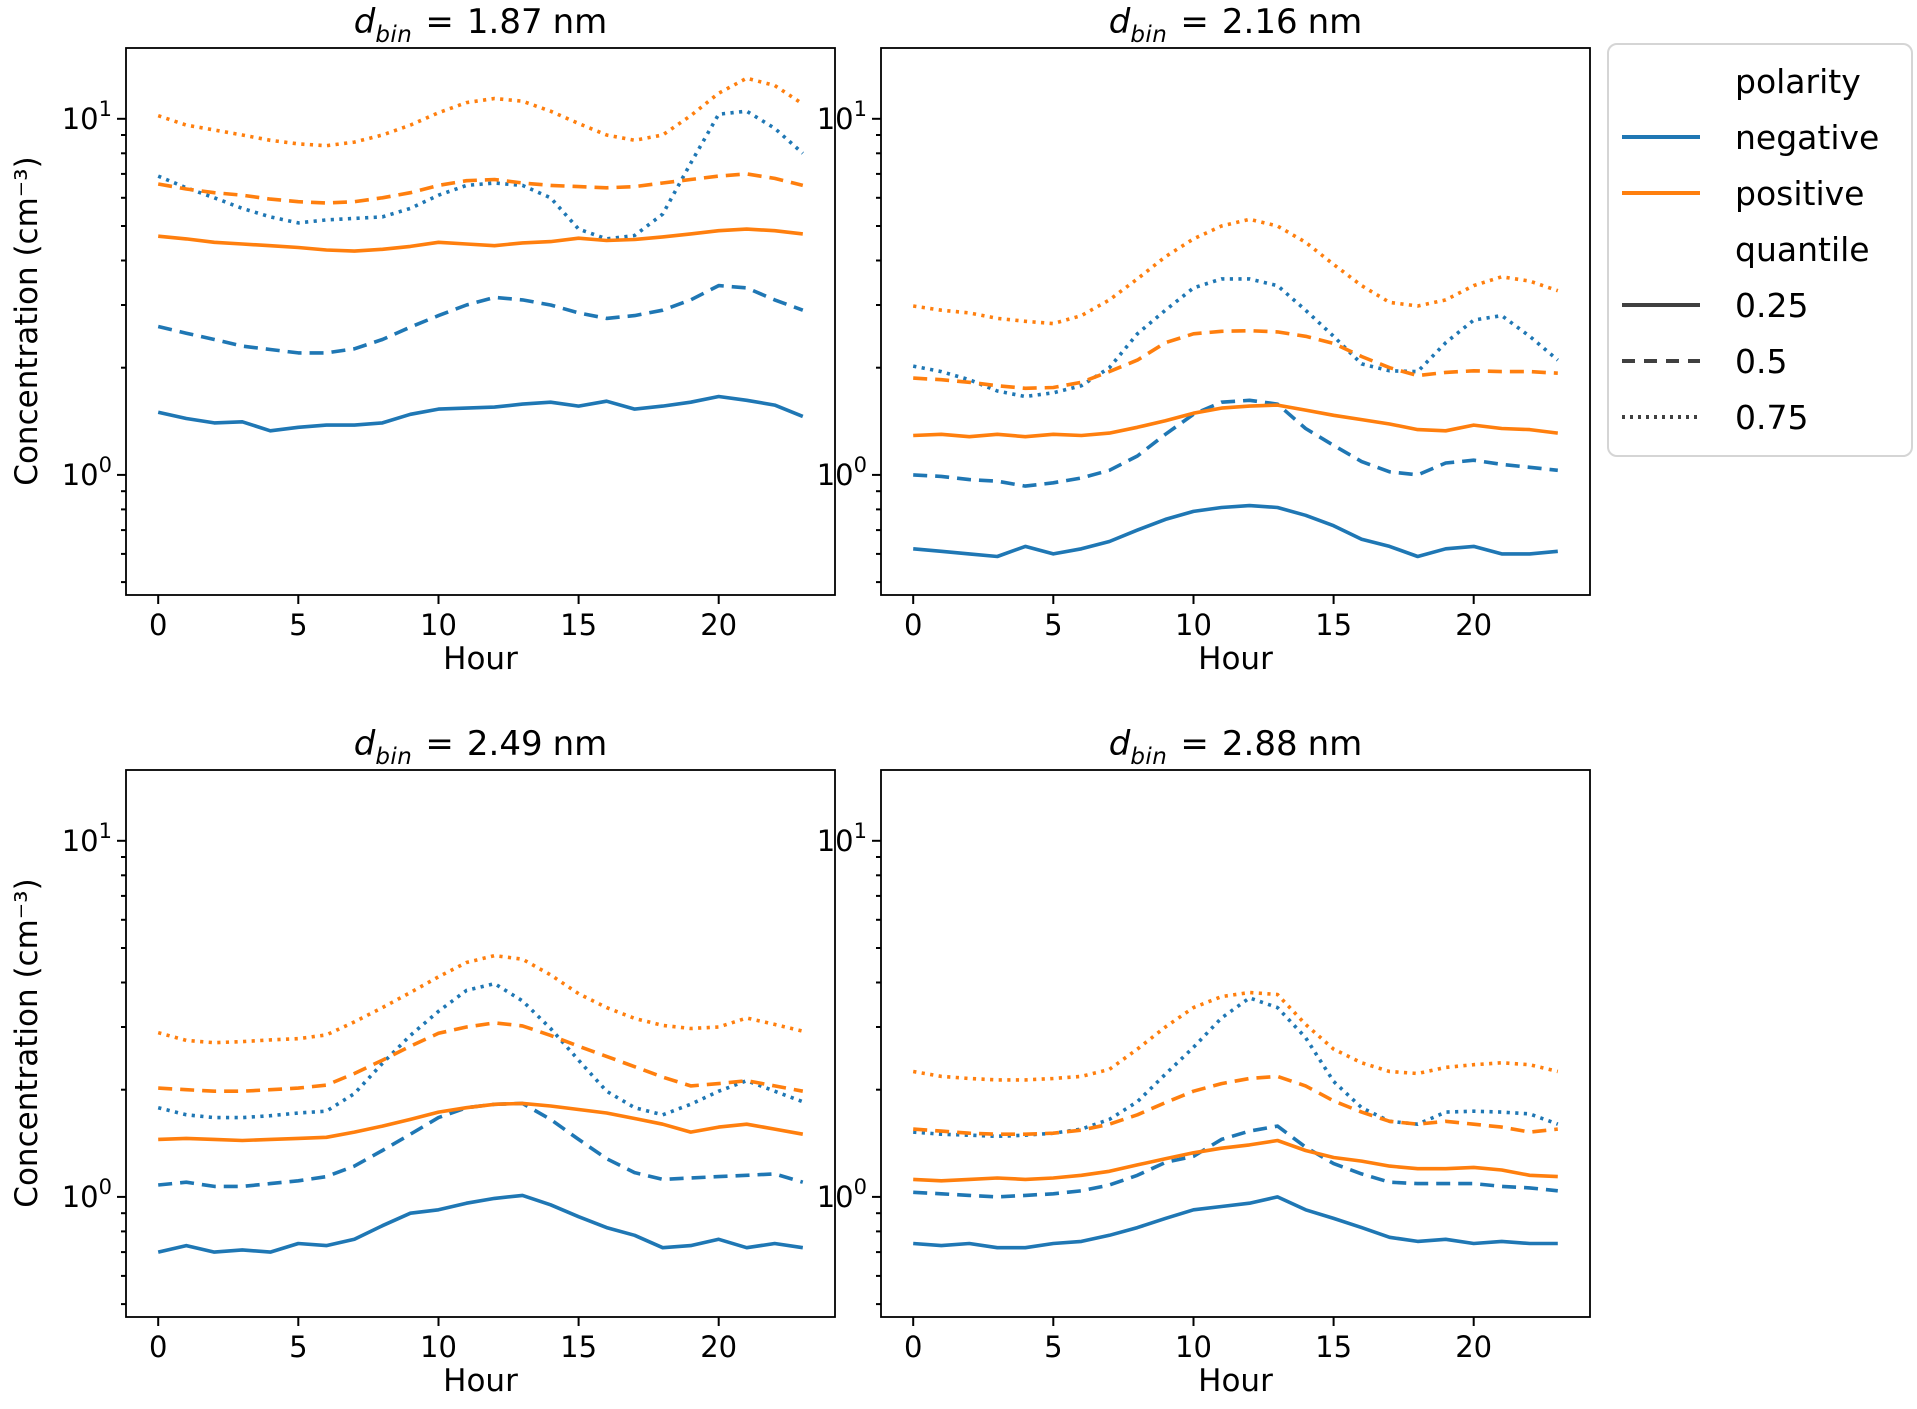 Image resolution: width=1917 pixels, height=1409 pixels. Describe the element at coordinates (27, 1043) in the screenshot. I see `y-axis-label-row2: Concentration (cm⁻³)` at that location.